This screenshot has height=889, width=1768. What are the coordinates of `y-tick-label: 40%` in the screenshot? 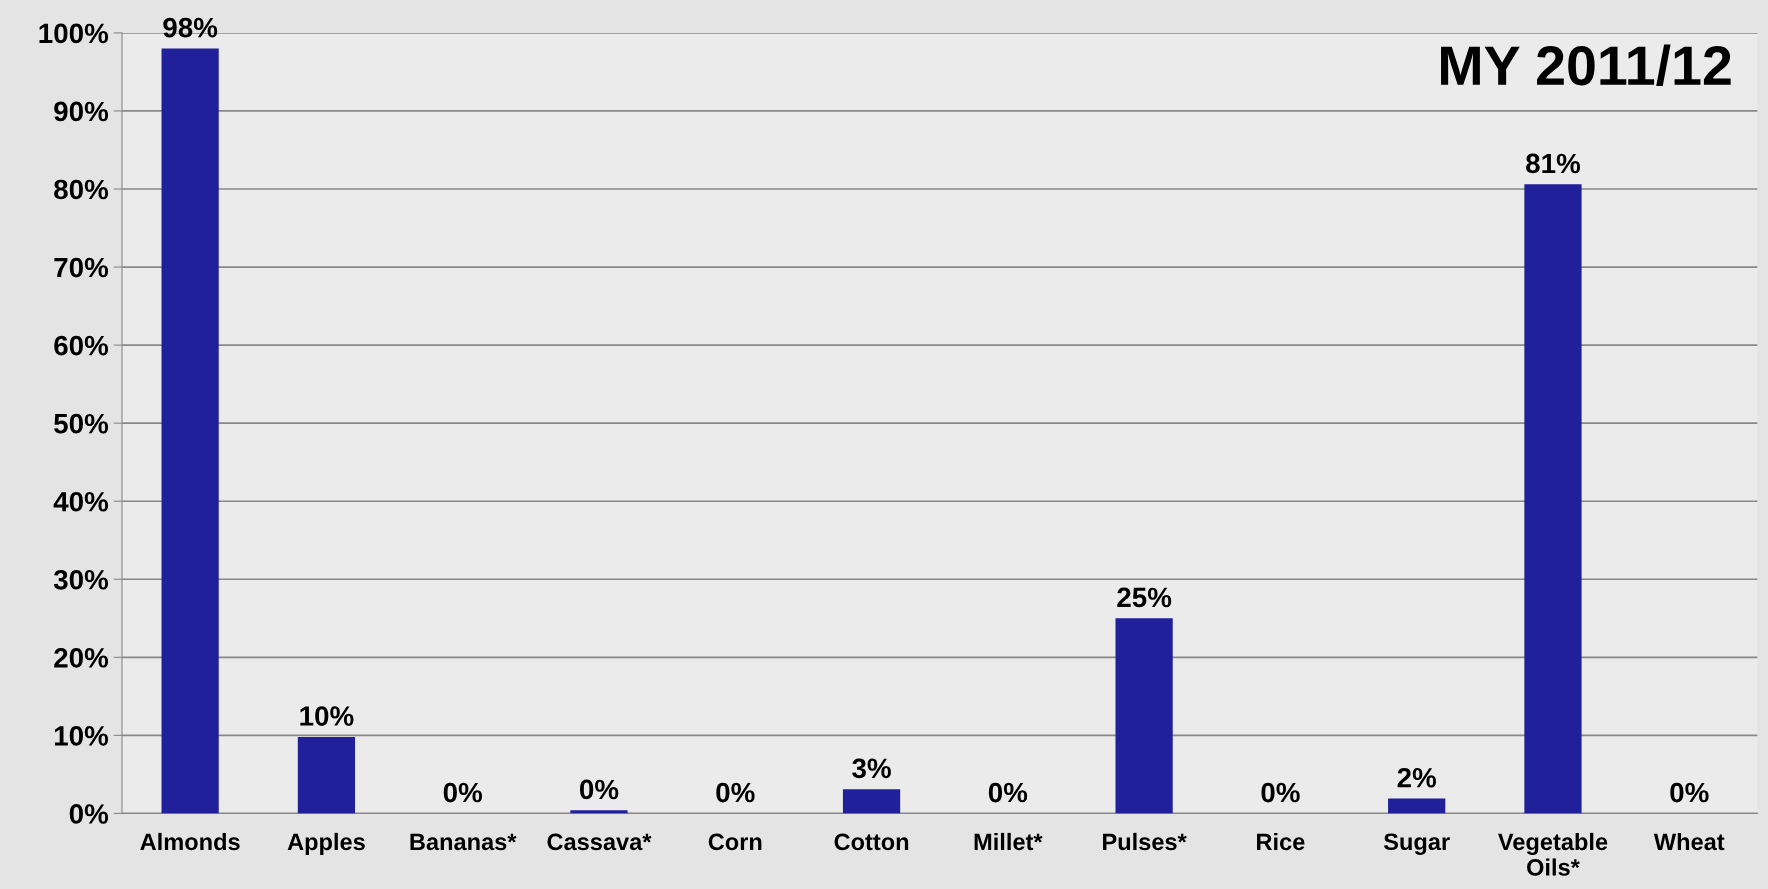 It's located at (81, 501).